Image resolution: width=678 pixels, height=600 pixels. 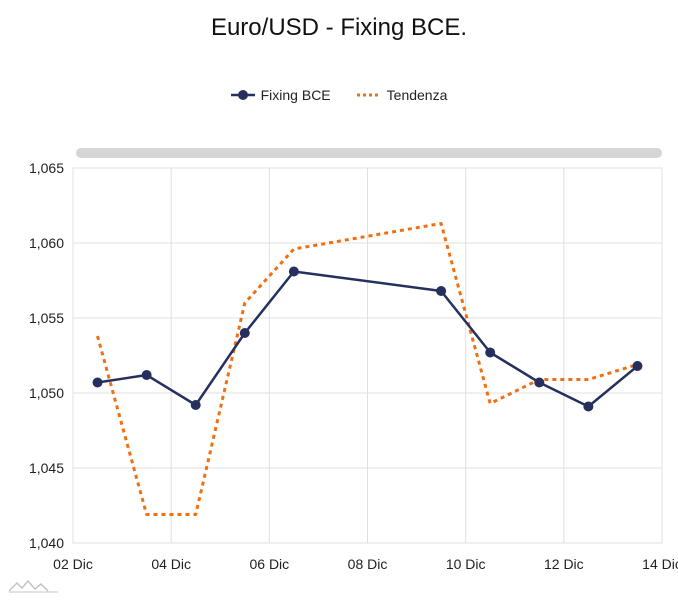 What do you see at coordinates (417, 95) in the screenshot?
I see `legend-label-tendenza: Tendenza` at bounding box center [417, 95].